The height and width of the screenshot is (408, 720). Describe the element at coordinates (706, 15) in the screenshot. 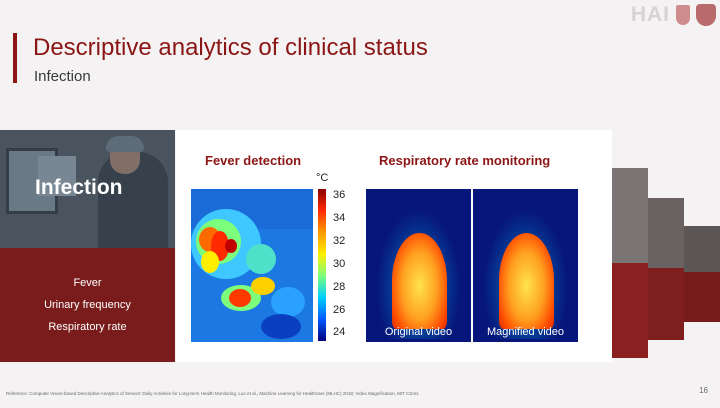

I see `medicine-seal-icon` at that location.